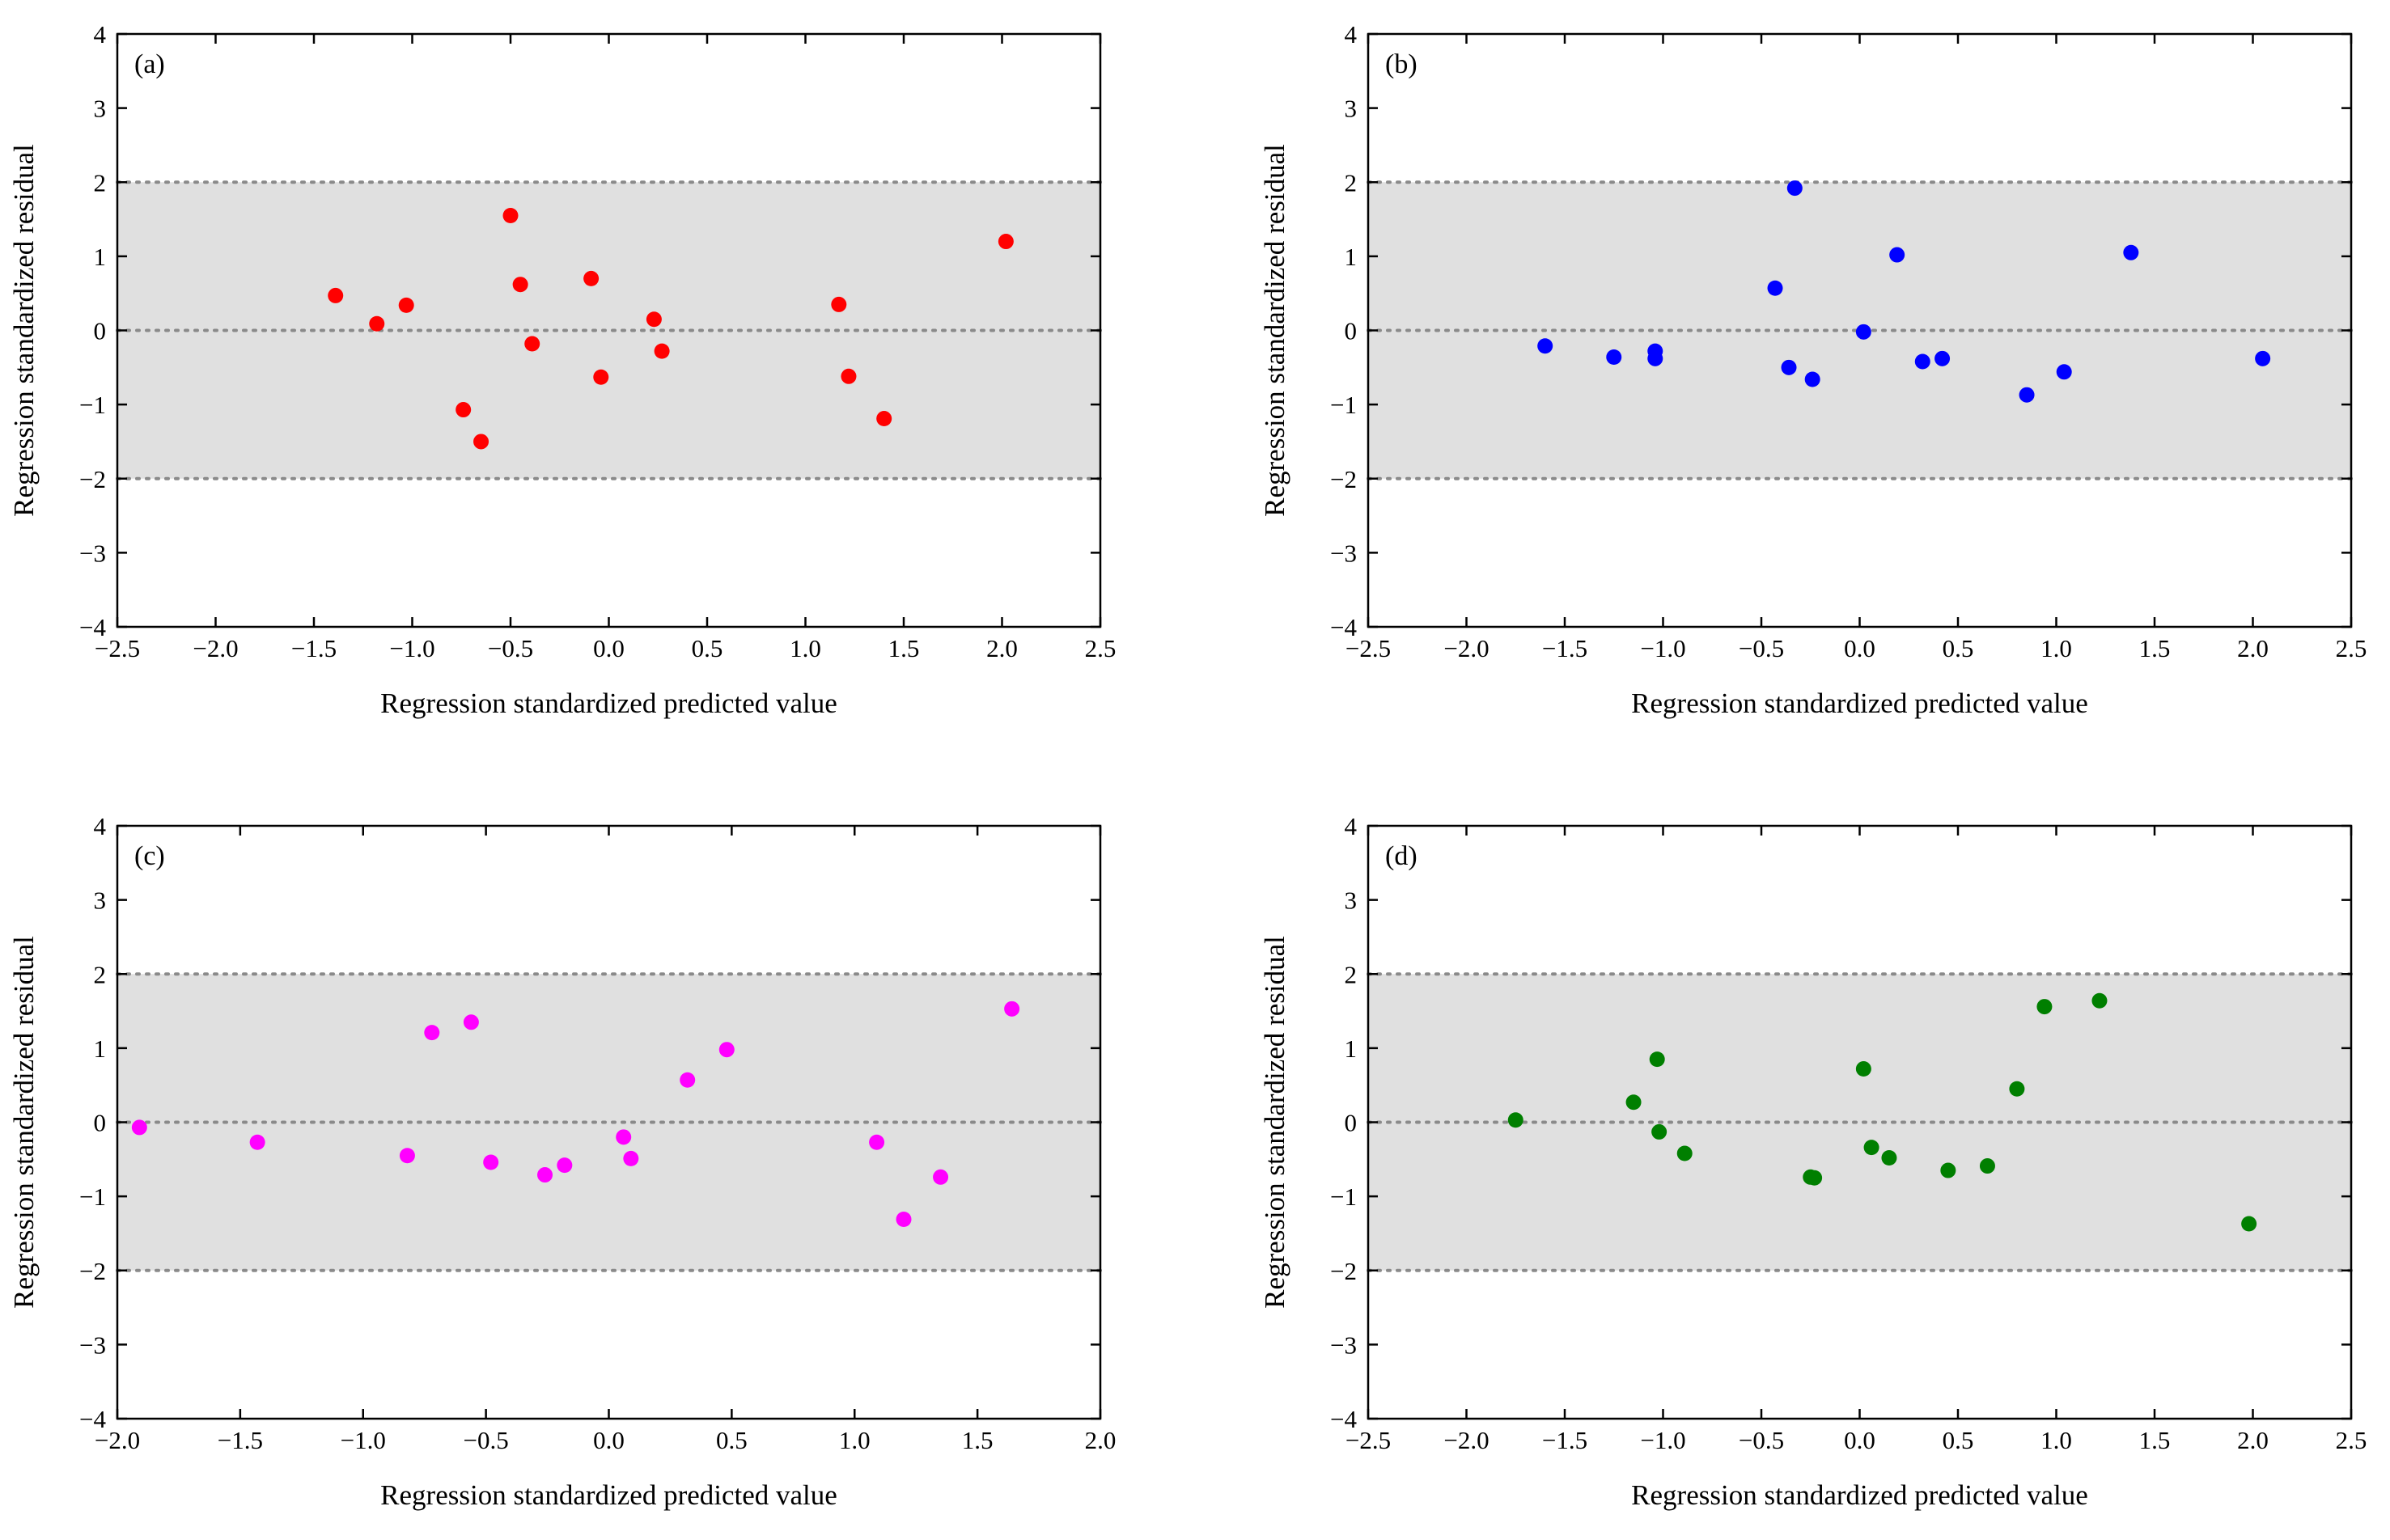  What do you see at coordinates (149, 856) in the screenshot?
I see `panel-label: (c)` at bounding box center [149, 856].